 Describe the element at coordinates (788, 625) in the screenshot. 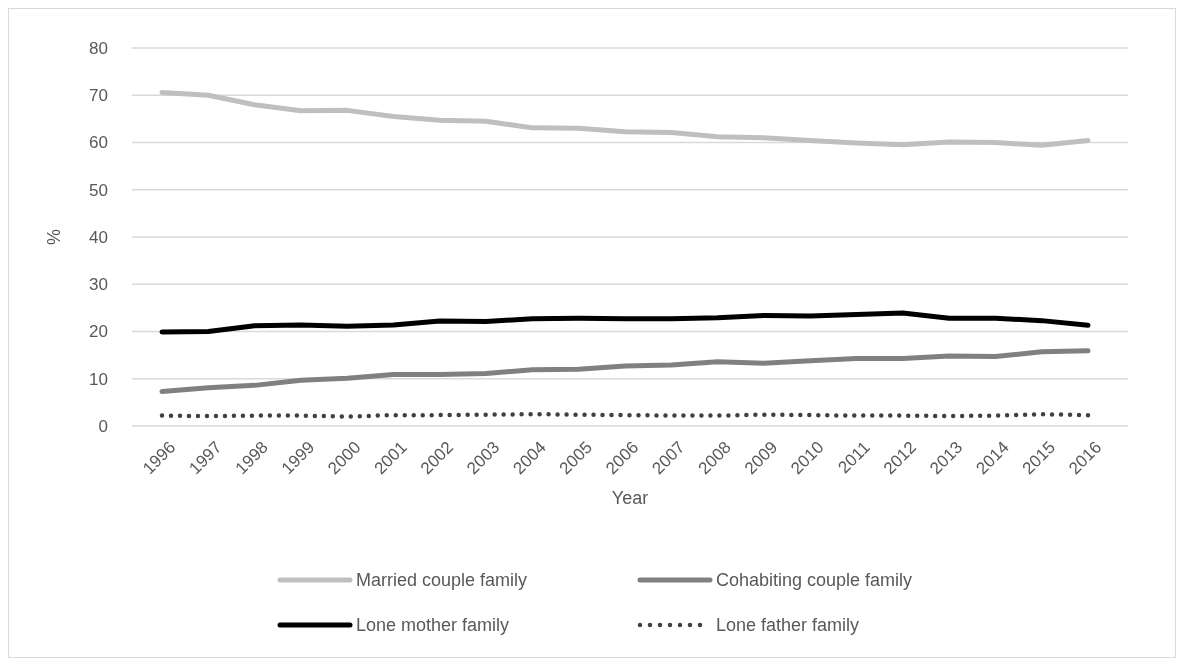

I see `legend-label: Lone father family` at that location.